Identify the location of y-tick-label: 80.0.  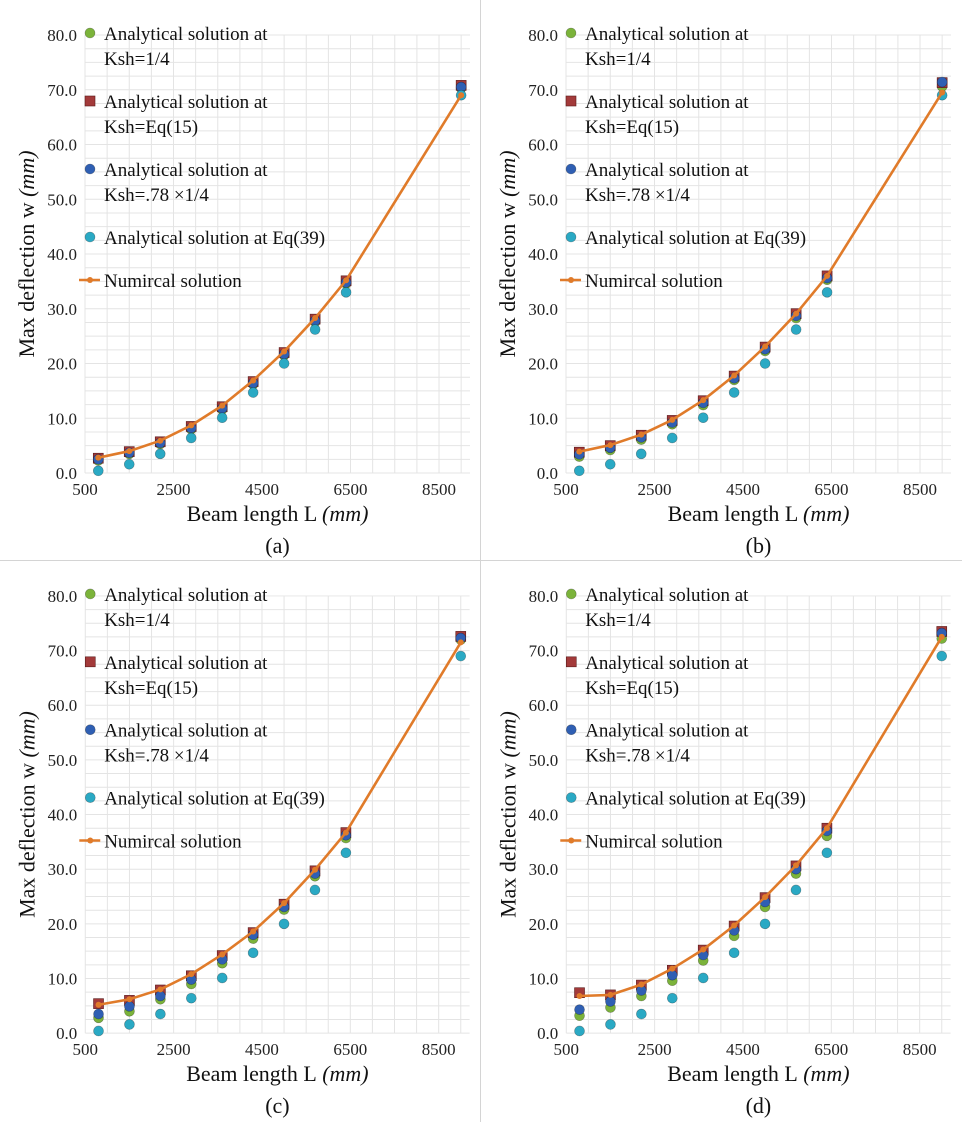
(544, 596).